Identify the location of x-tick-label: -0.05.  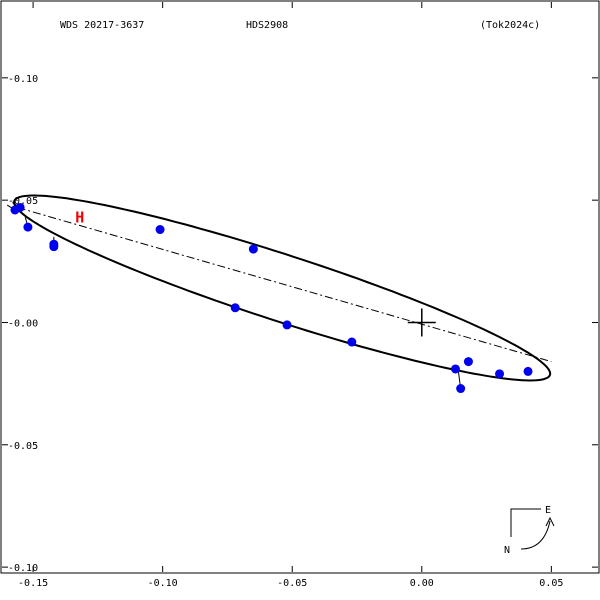
(292, 583).